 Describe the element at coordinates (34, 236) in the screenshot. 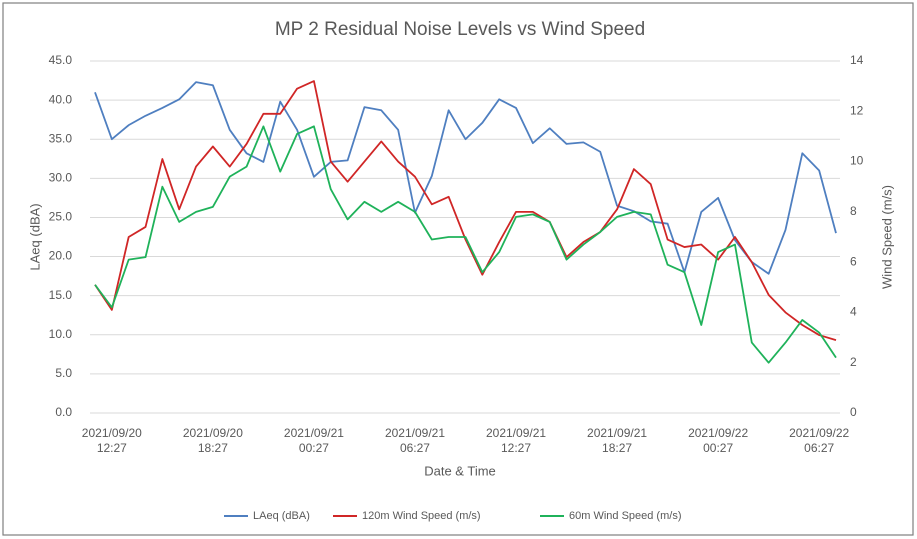

I see `y-axis-title: LAeq (dBA)` at that location.